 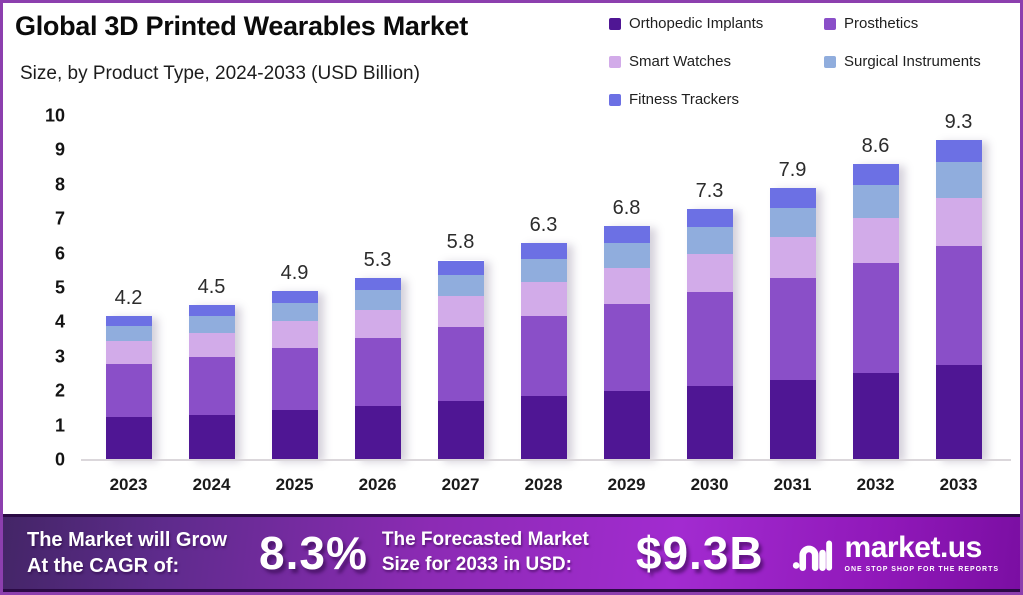 I want to click on chart-title: Global 3D Printed Wearables Market, so click(x=241, y=26).